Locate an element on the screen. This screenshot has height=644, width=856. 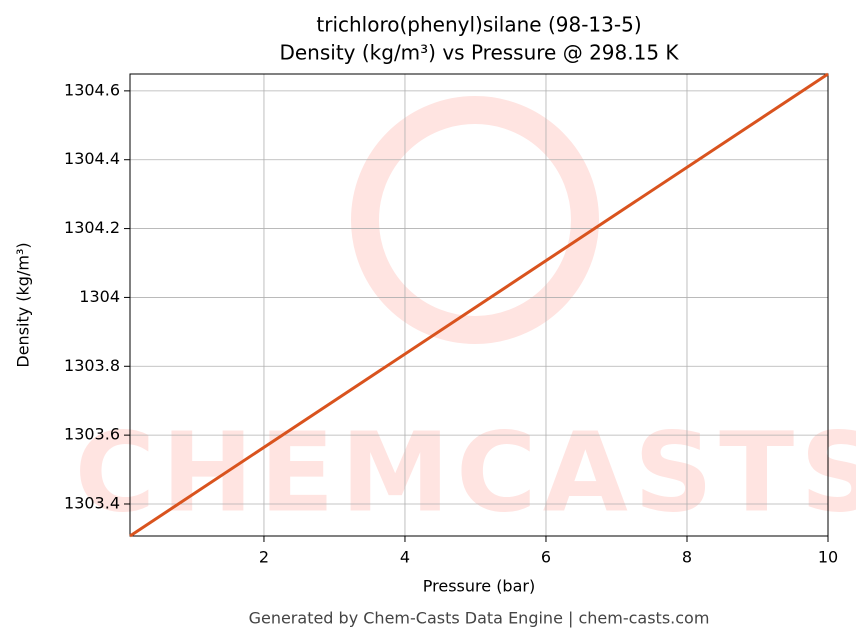
x-tick-label: 6 is located at coordinates (546, 557).